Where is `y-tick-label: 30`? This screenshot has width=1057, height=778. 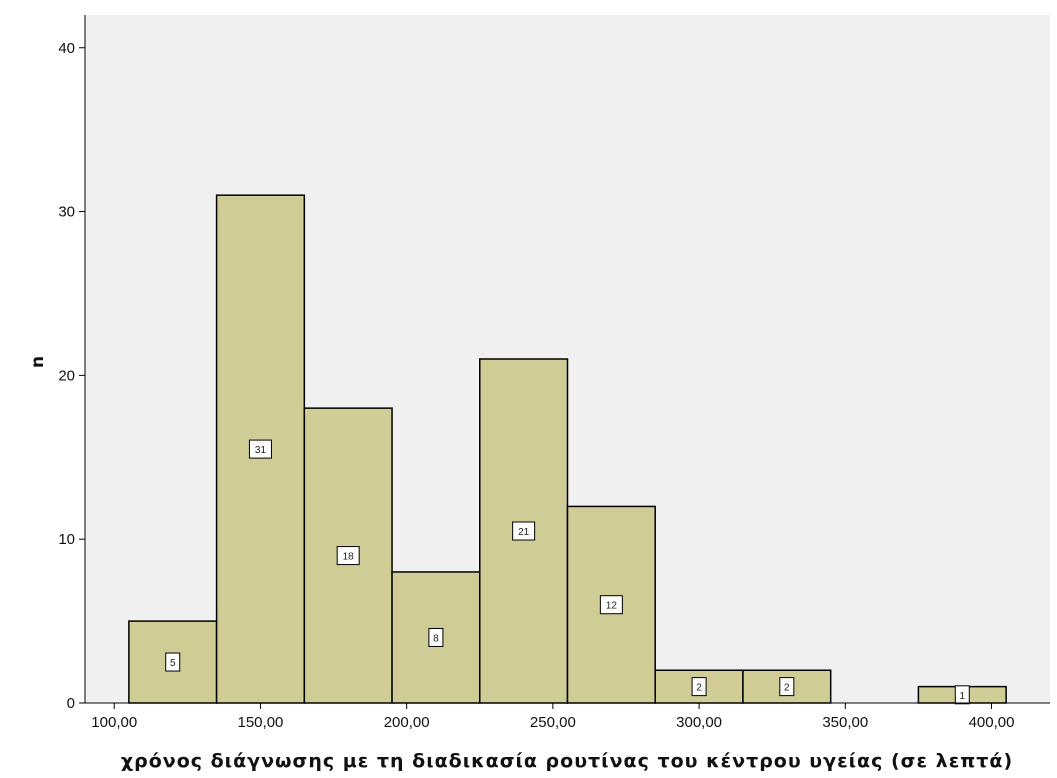
y-tick-label: 30 is located at coordinates (66, 212).